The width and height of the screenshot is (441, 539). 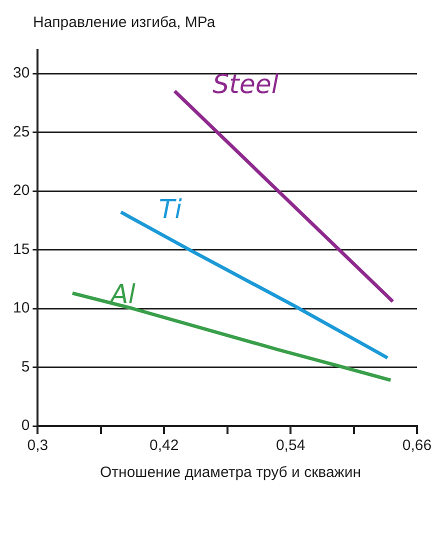 What do you see at coordinates (291, 445) in the screenshot?
I see `x-tick-label: 0,54` at bounding box center [291, 445].